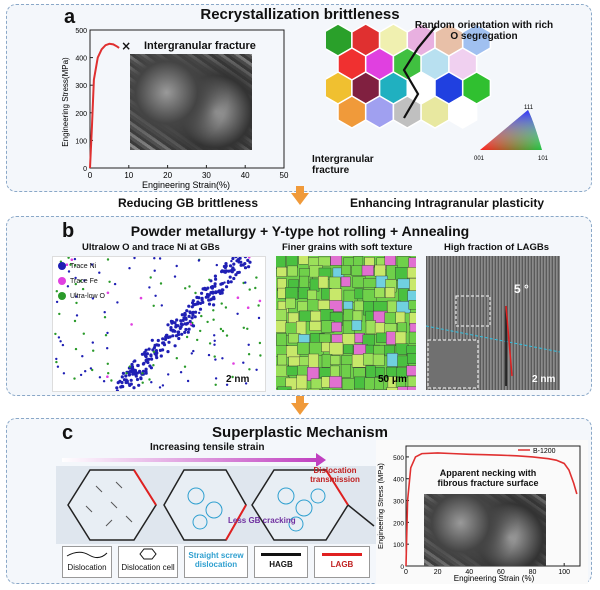 The image size is (600, 590). I want to click on legend-screw-dislocation: Straight screw dislocation, so click(216, 562).